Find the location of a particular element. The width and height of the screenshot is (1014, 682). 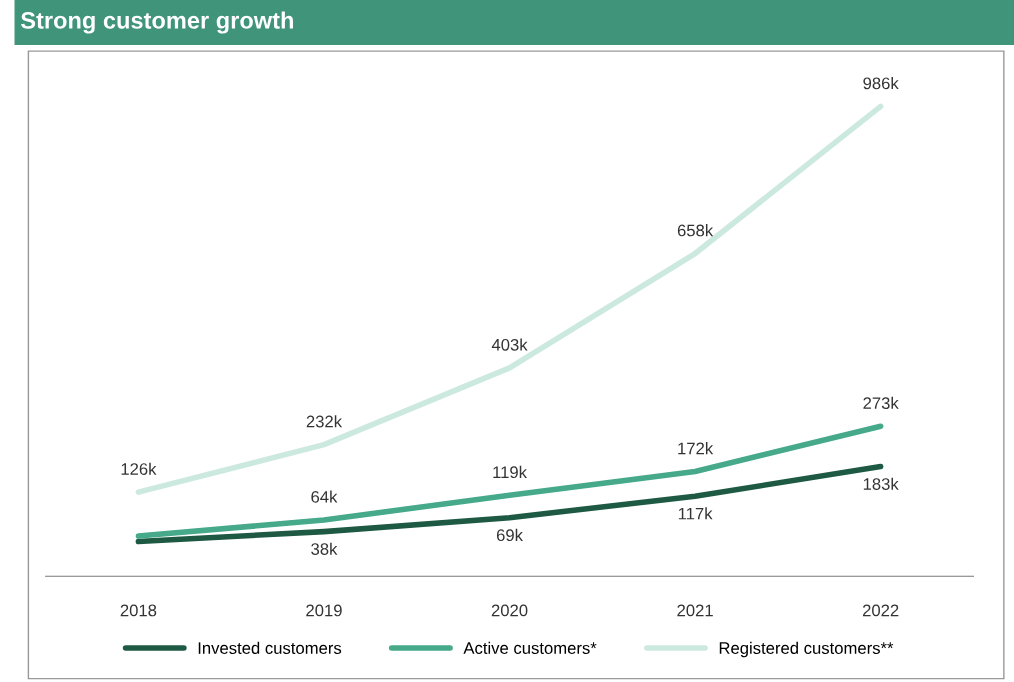

data-label: 273k is located at coordinates (881, 403).